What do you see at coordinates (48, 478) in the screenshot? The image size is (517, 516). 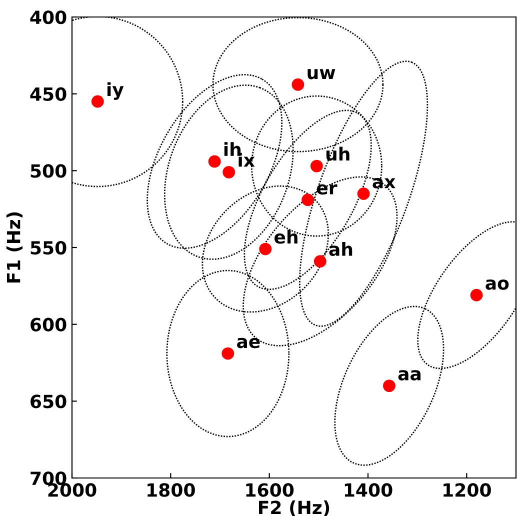 I see `y-tick-label: 700` at bounding box center [48, 478].